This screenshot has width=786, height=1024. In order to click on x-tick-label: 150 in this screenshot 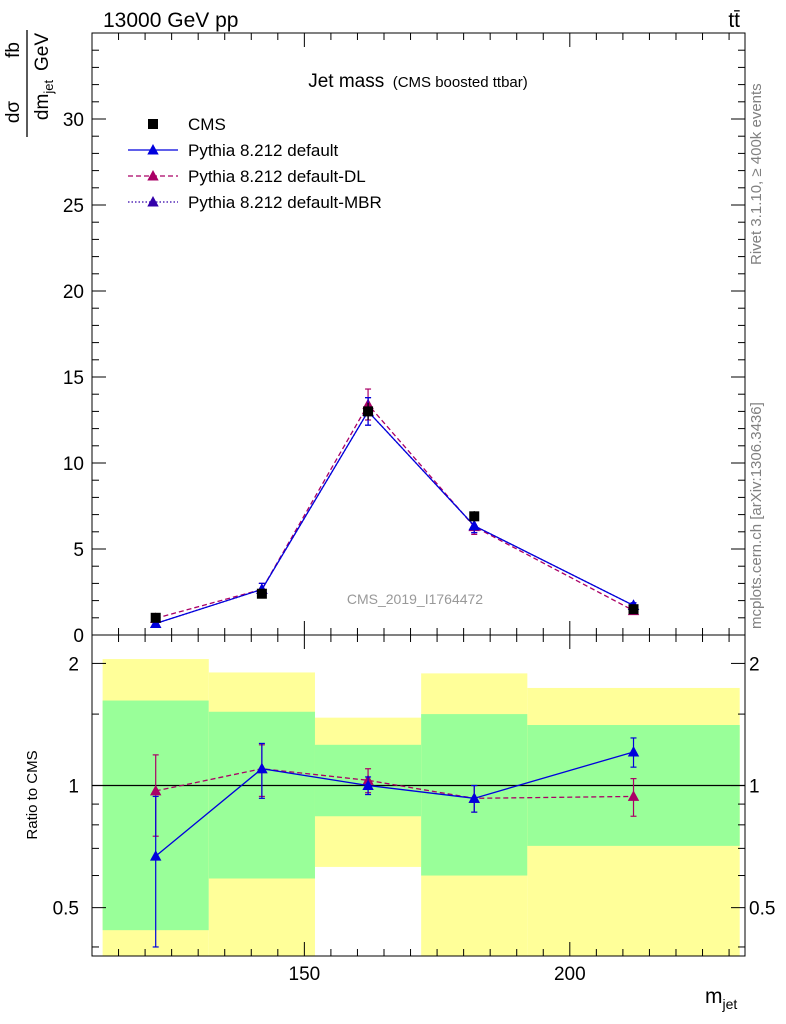, I will do `click(305, 974)`.